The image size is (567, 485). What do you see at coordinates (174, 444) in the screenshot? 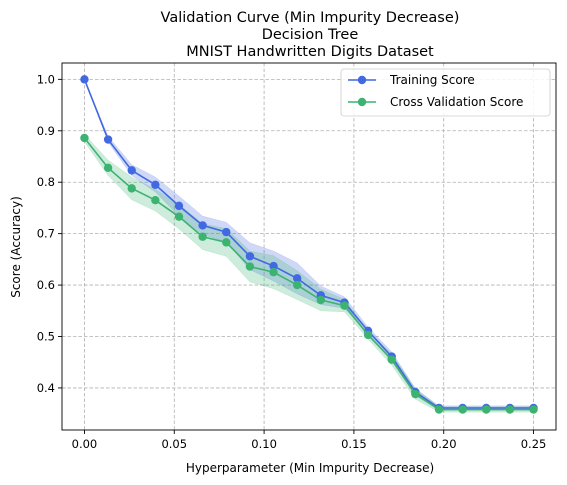
I see `x-tick-label: 0.05` at bounding box center [174, 444].